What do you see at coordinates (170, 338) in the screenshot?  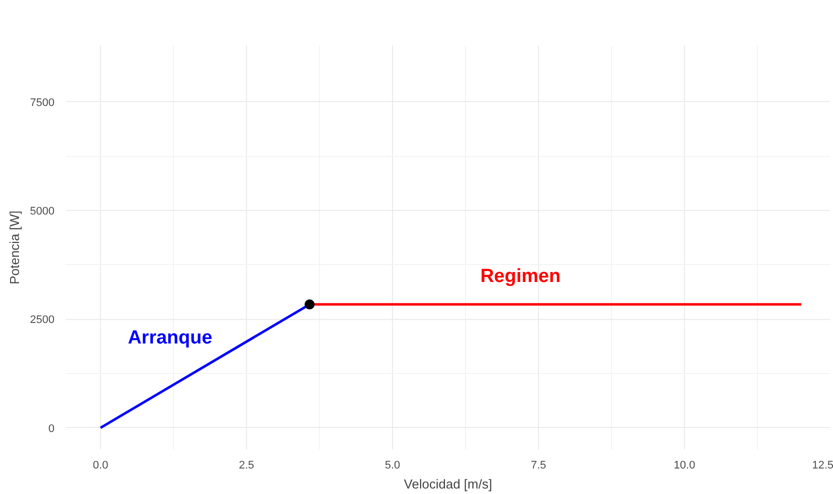 I see `series-label: Arranque` at bounding box center [170, 338].